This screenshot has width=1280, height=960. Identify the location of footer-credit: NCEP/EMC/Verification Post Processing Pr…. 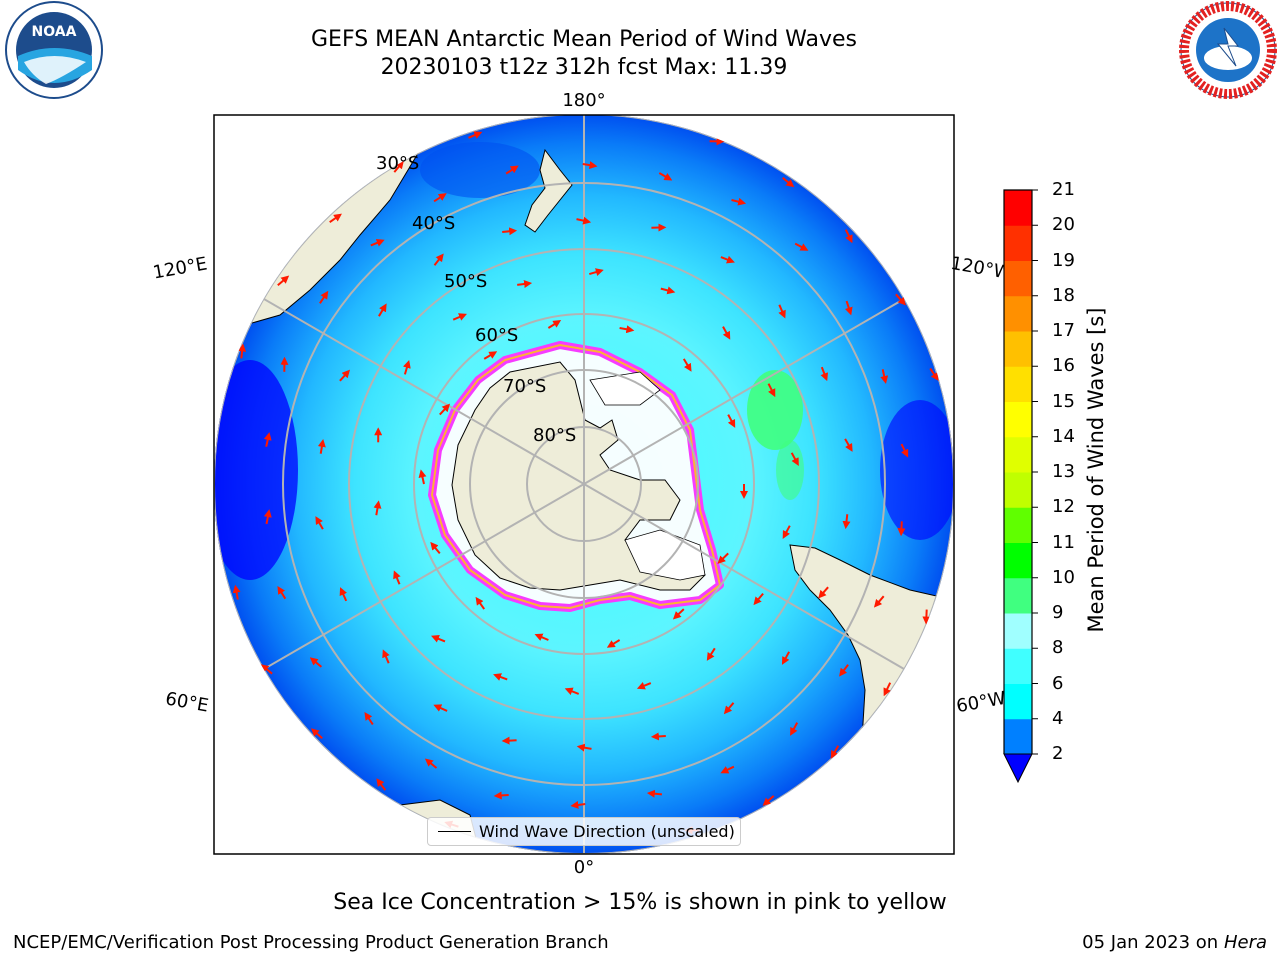
(311, 942).